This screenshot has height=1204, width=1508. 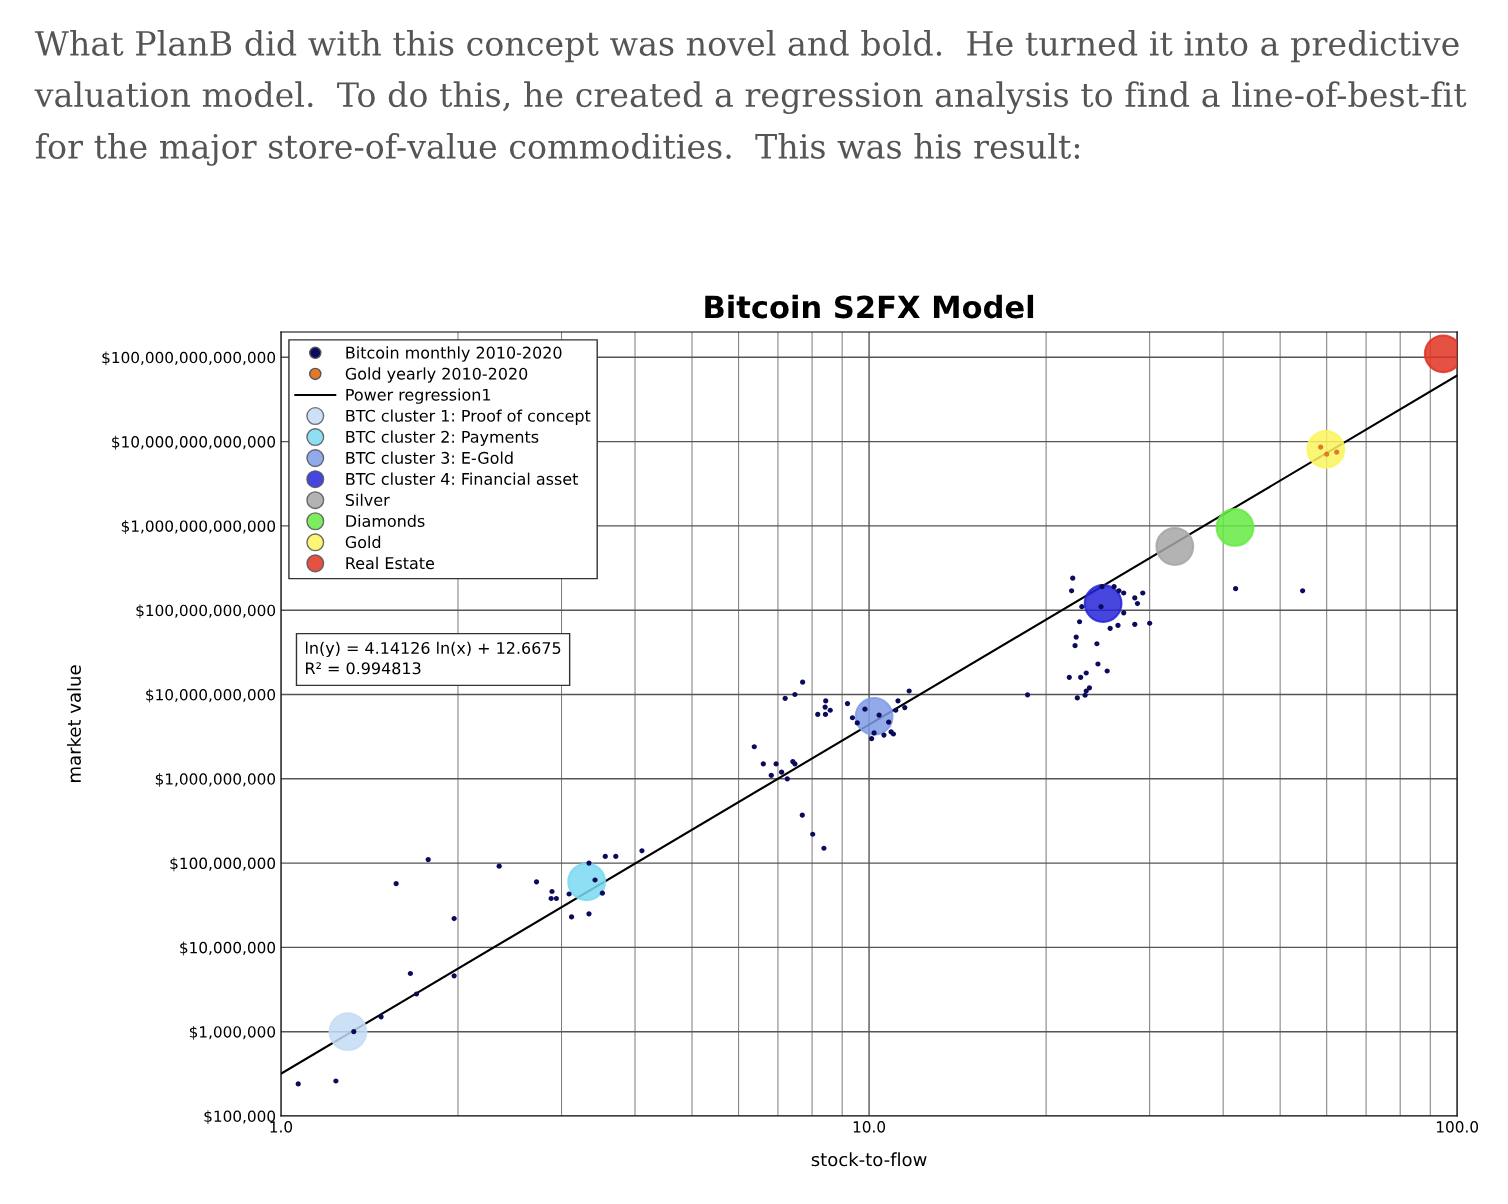 I want to click on legend-label: BTC cluster 4: Financial asset, so click(x=462, y=478).